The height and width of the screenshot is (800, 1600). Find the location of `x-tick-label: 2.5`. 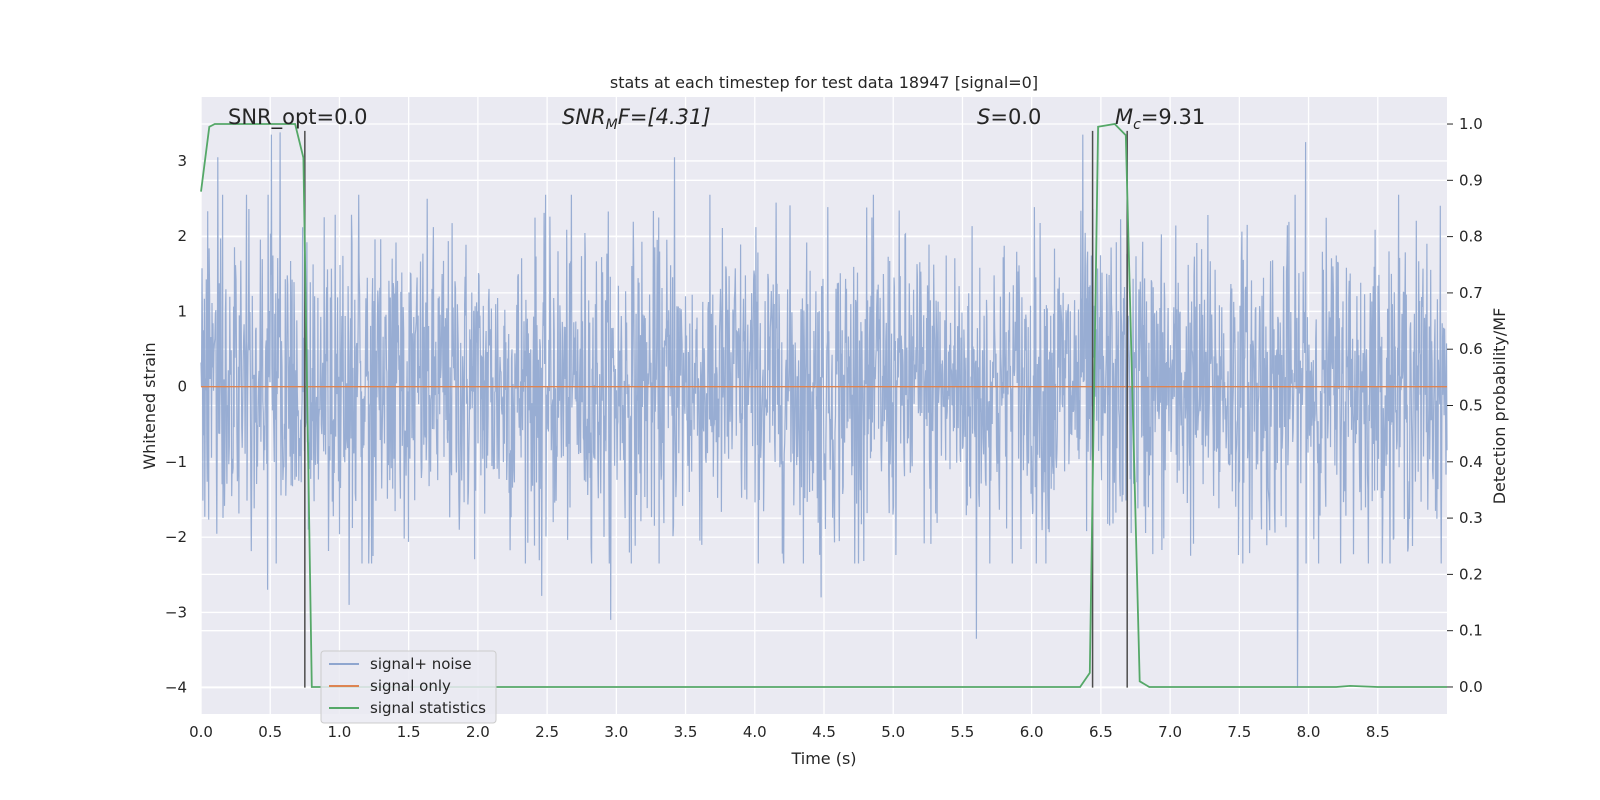

x-tick-label: 2.5 is located at coordinates (547, 732).